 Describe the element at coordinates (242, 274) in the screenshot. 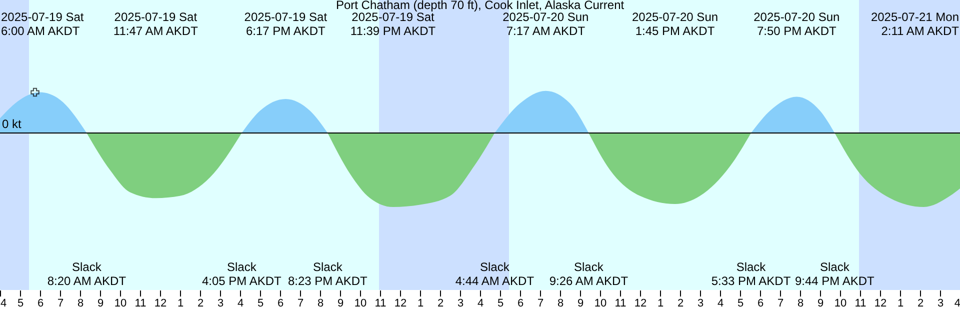

I see `text: Slack 4:05 PM AKDT` at that location.